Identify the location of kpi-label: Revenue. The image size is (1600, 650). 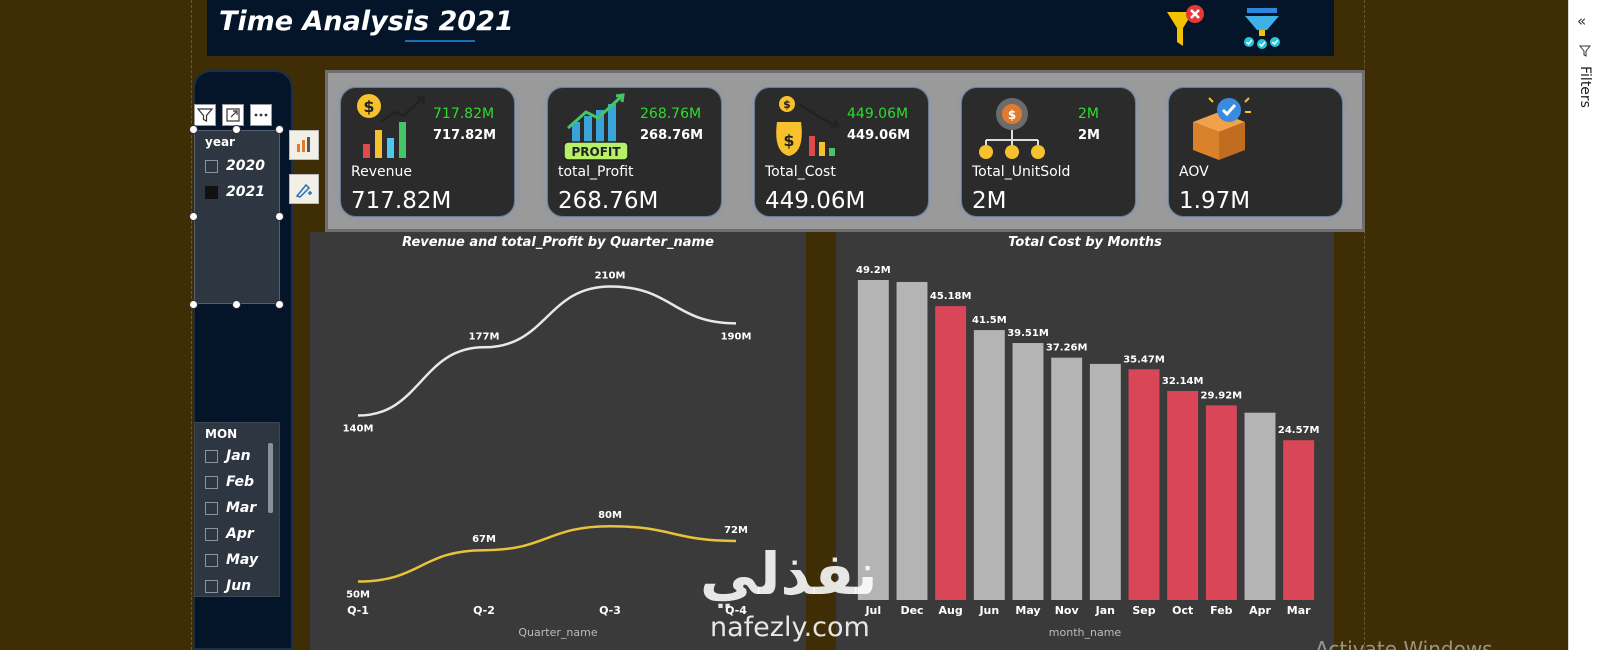
(381, 172).